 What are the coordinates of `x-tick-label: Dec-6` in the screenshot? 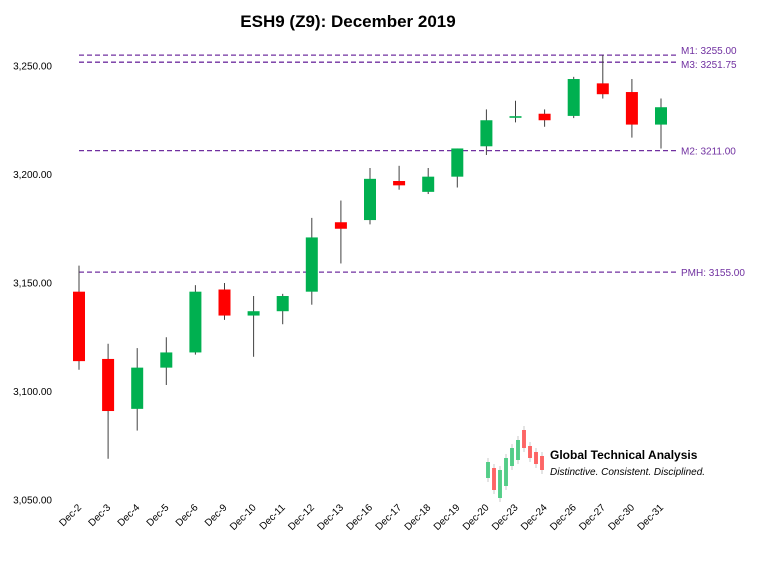 It's located at (187, 515).